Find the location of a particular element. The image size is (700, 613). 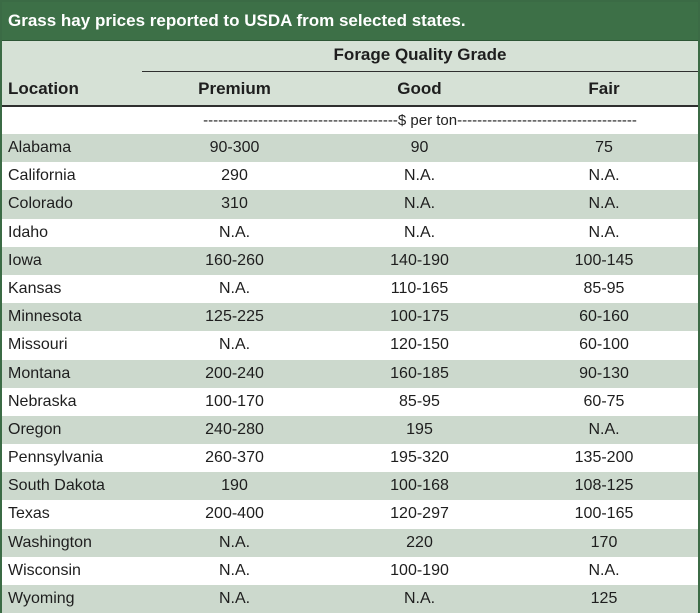

table-row: Wyoming N.A. N.A. 125 is located at coordinates (350, 599).